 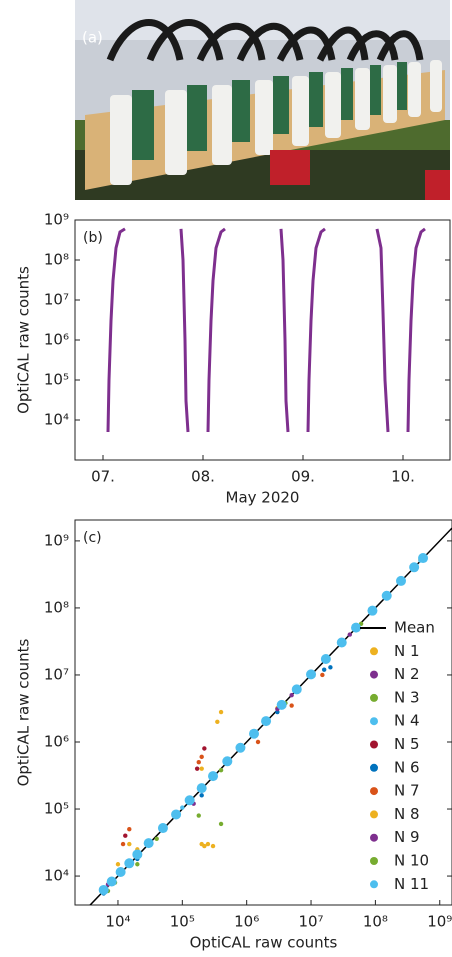 I want to click on y-tick-label: 10⁹, so click(x=56, y=540).